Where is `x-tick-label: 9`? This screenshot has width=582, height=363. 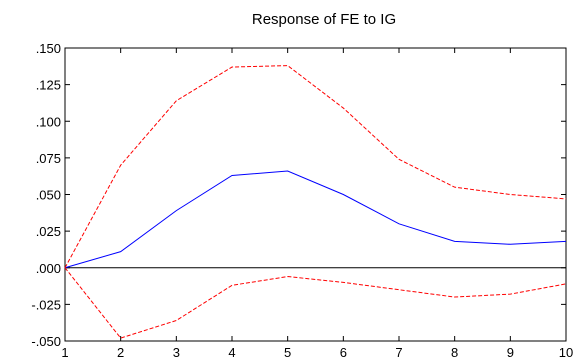 x-tick-label: 9 is located at coordinates (510, 352).